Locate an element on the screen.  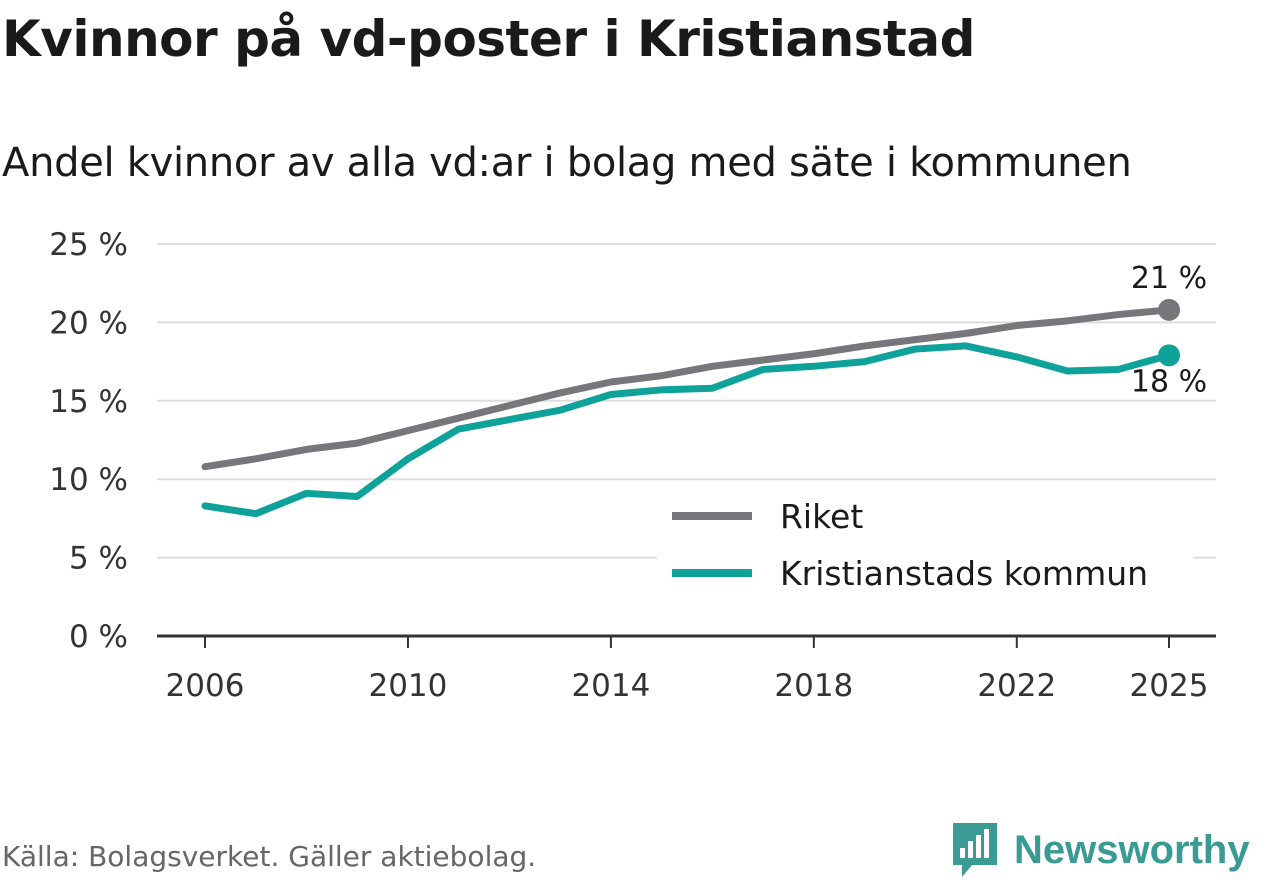
y-axis-tick-labels: 0 % 5 % 10 % 15 % 20 % 25 % is located at coordinates (88, 441).